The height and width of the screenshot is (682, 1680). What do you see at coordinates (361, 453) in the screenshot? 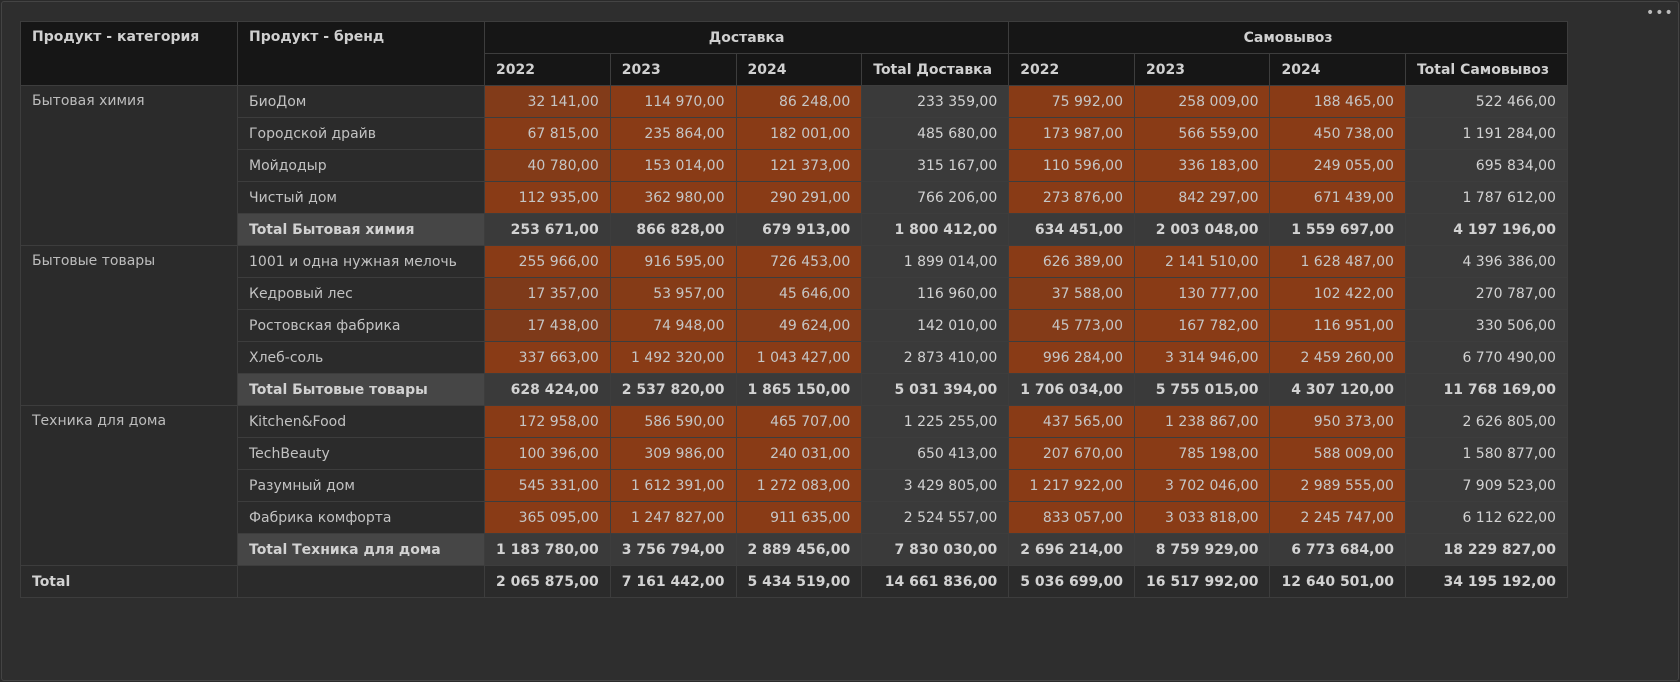
I see `brand-cell: TechBeauty` at bounding box center [361, 453].